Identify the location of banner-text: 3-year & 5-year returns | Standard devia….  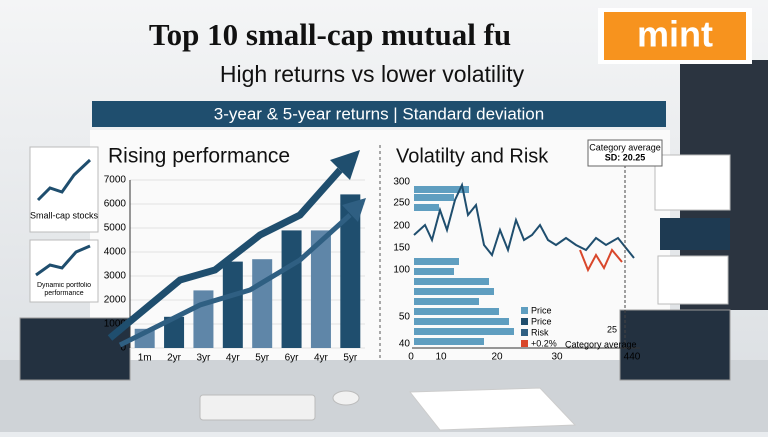
(379, 113).